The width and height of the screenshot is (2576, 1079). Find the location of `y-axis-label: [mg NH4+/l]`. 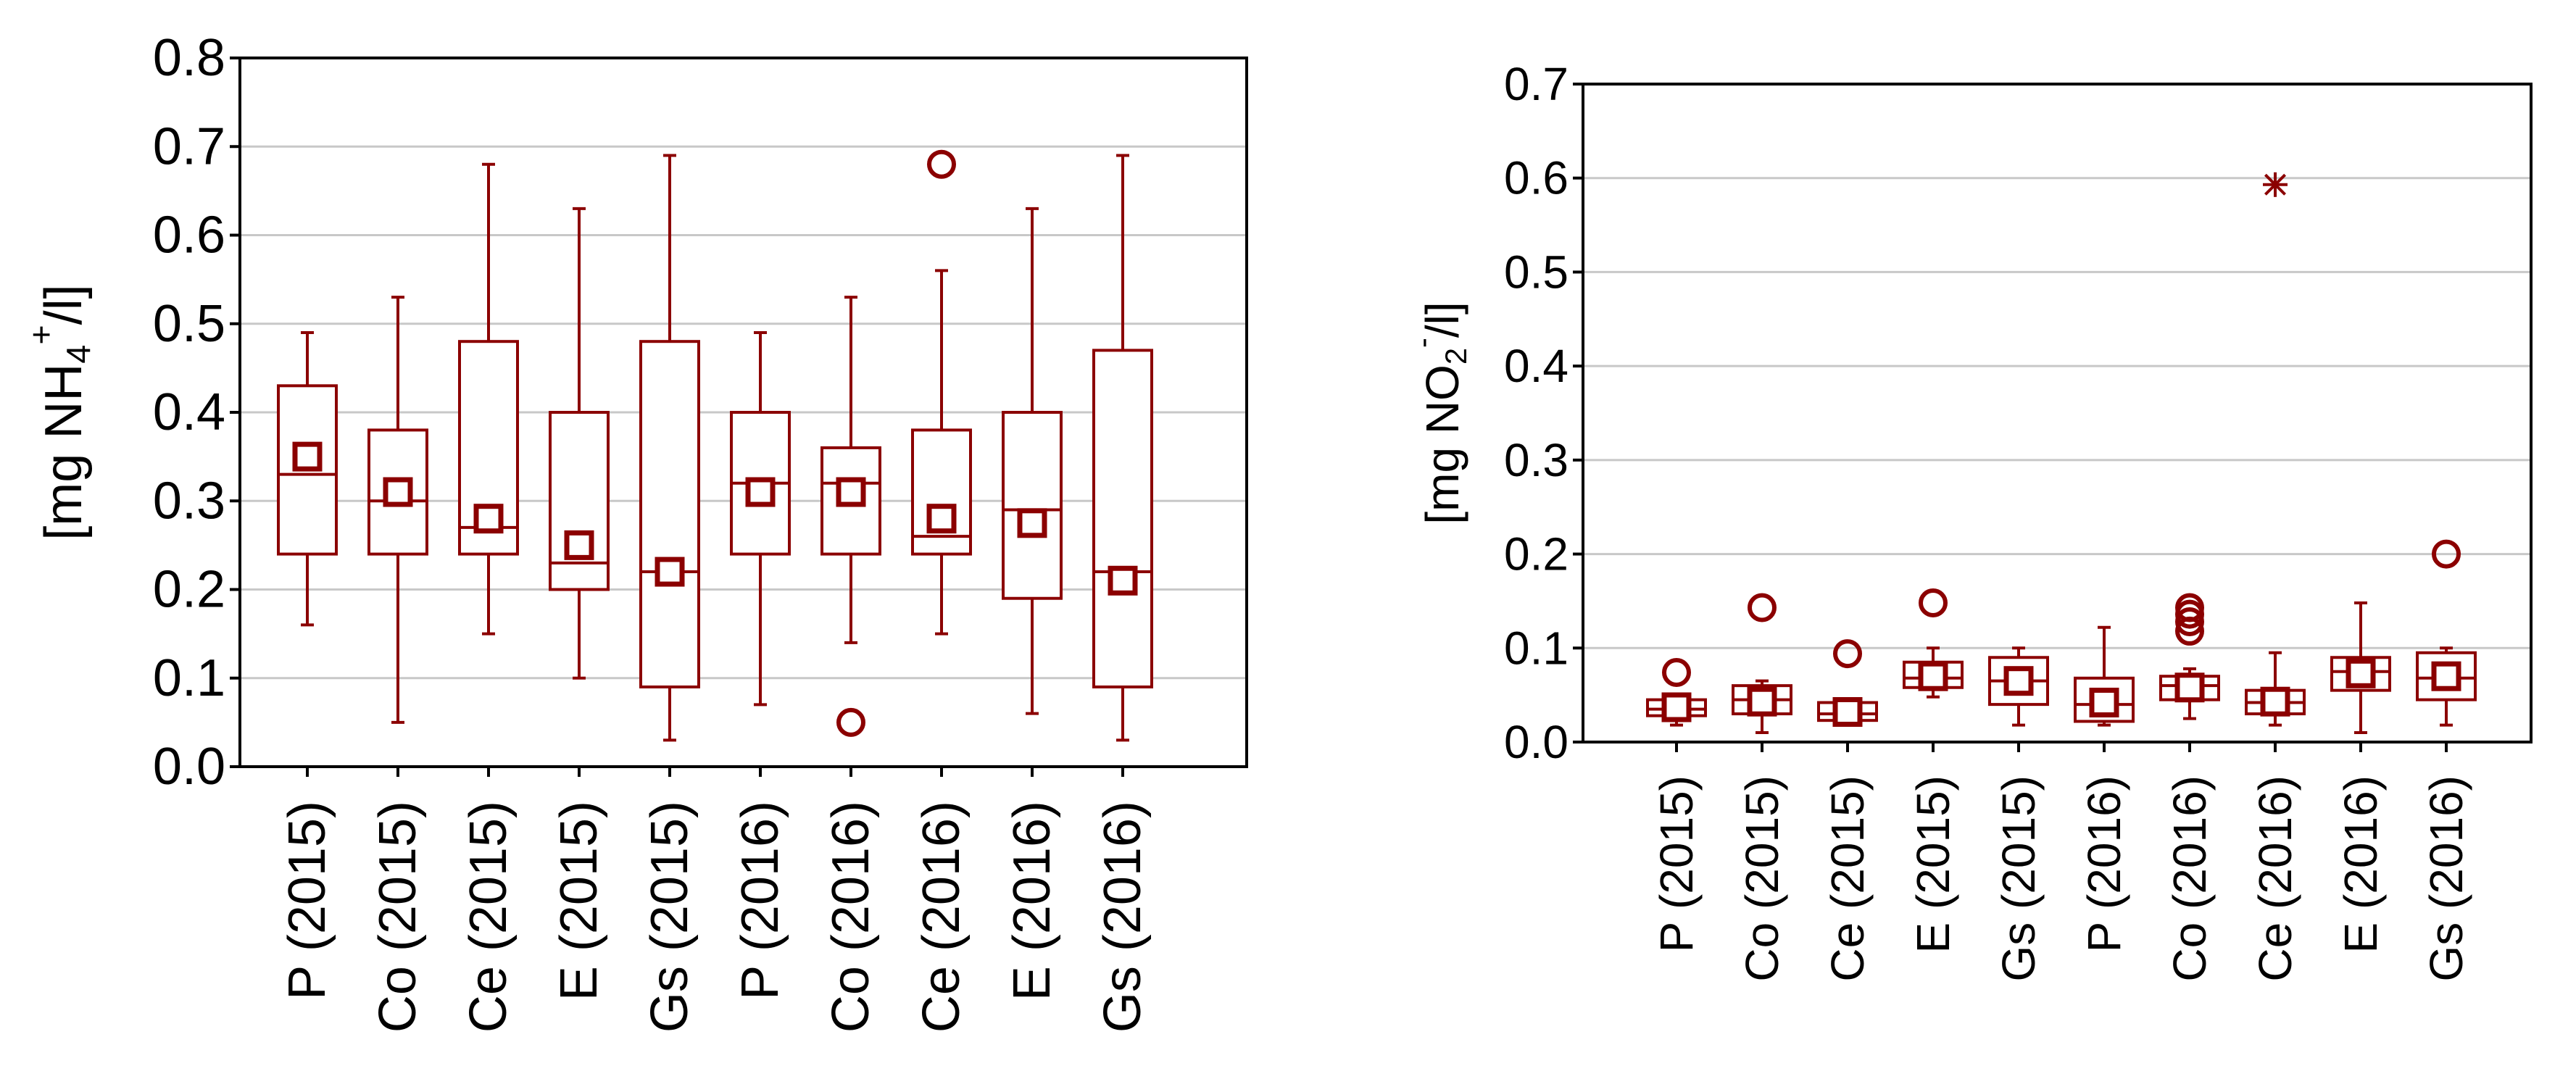

y-axis-label: [mg NH4+/l] is located at coordinates (59, 412).